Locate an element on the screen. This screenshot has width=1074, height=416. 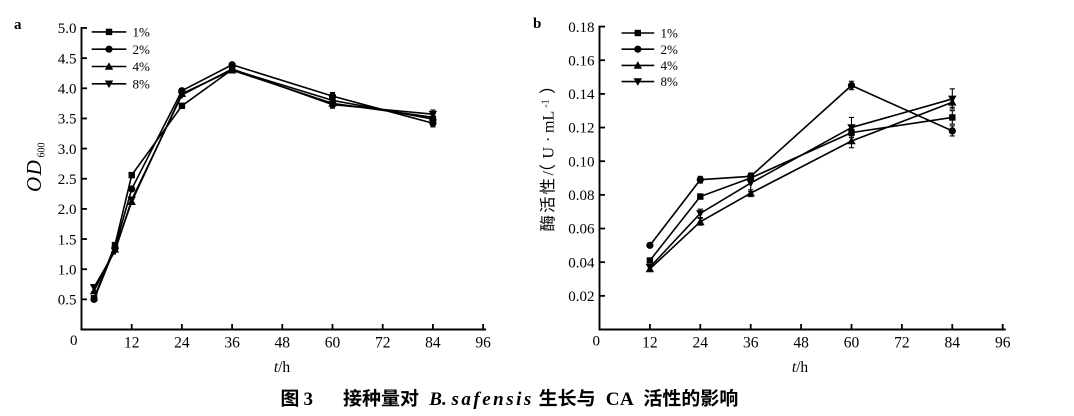
svg-text: 600 is located at coordinates (42, 150).